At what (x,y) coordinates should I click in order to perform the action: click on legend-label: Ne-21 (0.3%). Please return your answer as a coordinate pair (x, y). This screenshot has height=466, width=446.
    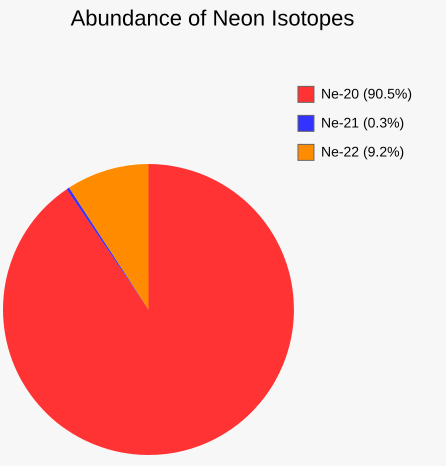
    Looking at the image, I should click on (362, 122).